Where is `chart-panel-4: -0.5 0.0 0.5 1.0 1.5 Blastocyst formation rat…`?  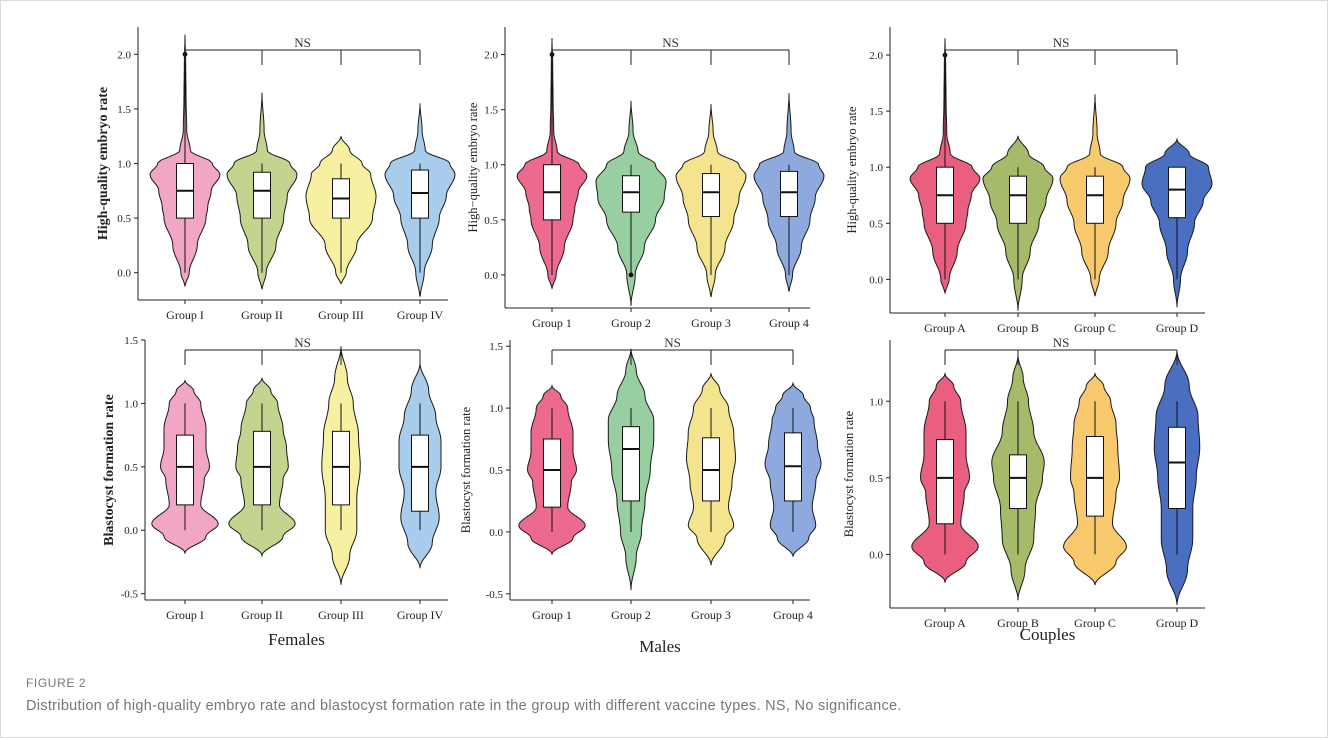 chart-panel-4: -0.5 0.0 0.5 1.0 1.5 Blastocyst formation rat… is located at coordinates (275, 492).